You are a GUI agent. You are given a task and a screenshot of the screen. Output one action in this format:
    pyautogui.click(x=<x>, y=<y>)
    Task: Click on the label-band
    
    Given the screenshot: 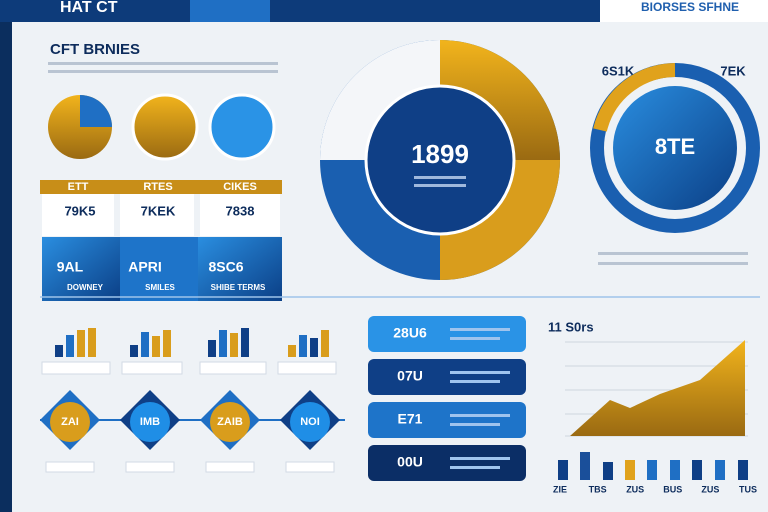 What is the action you would take?
    pyautogui.click(x=161, y=187)
    